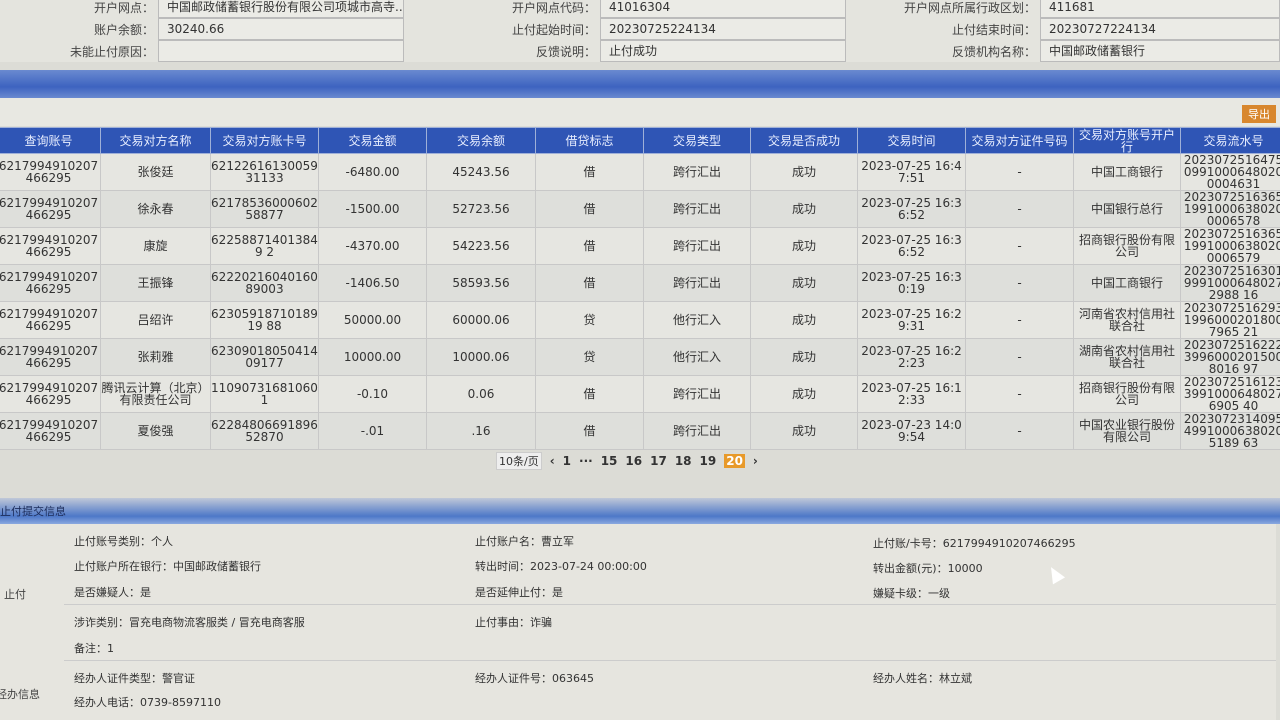 The height and width of the screenshot is (720, 1280). What do you see at coordinates (155, 394) in the screenshot?
I see `table-cell: 腾讯云计算（北京）有限责任公司` at bounding box center [155, 394].